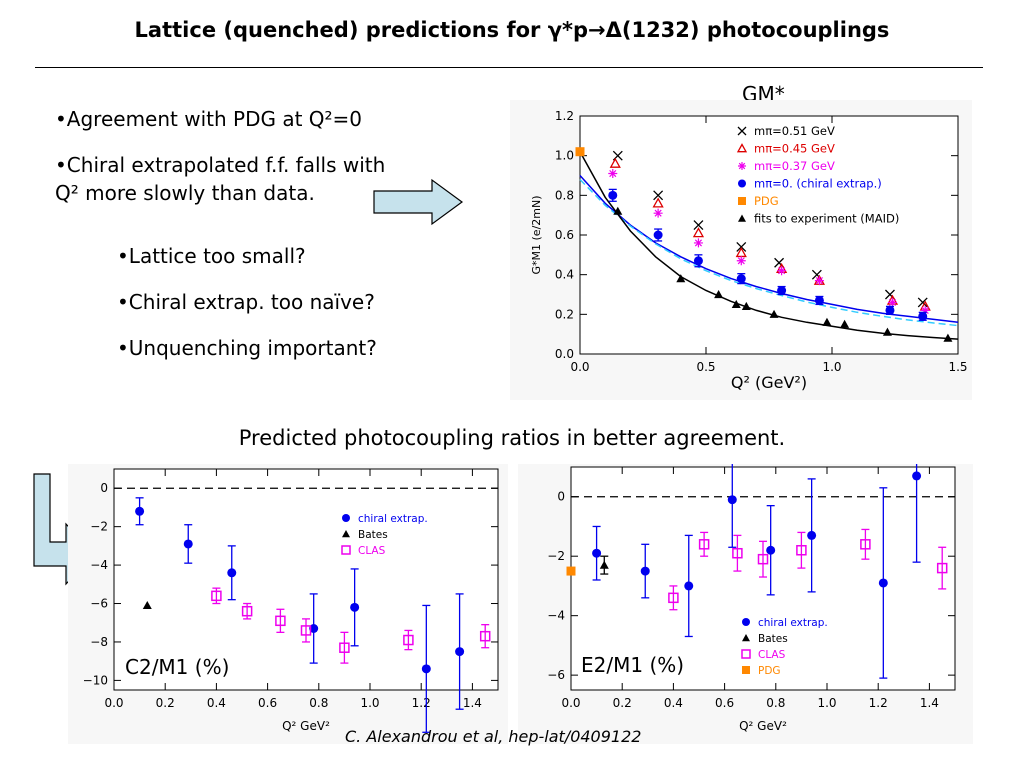 The width and height of the screenshot is (1024, 768). What do you see at coordinates (622, 703) in the screenshot?
I see `x-tick-label: 0.2` at bounding box center [622, 703].